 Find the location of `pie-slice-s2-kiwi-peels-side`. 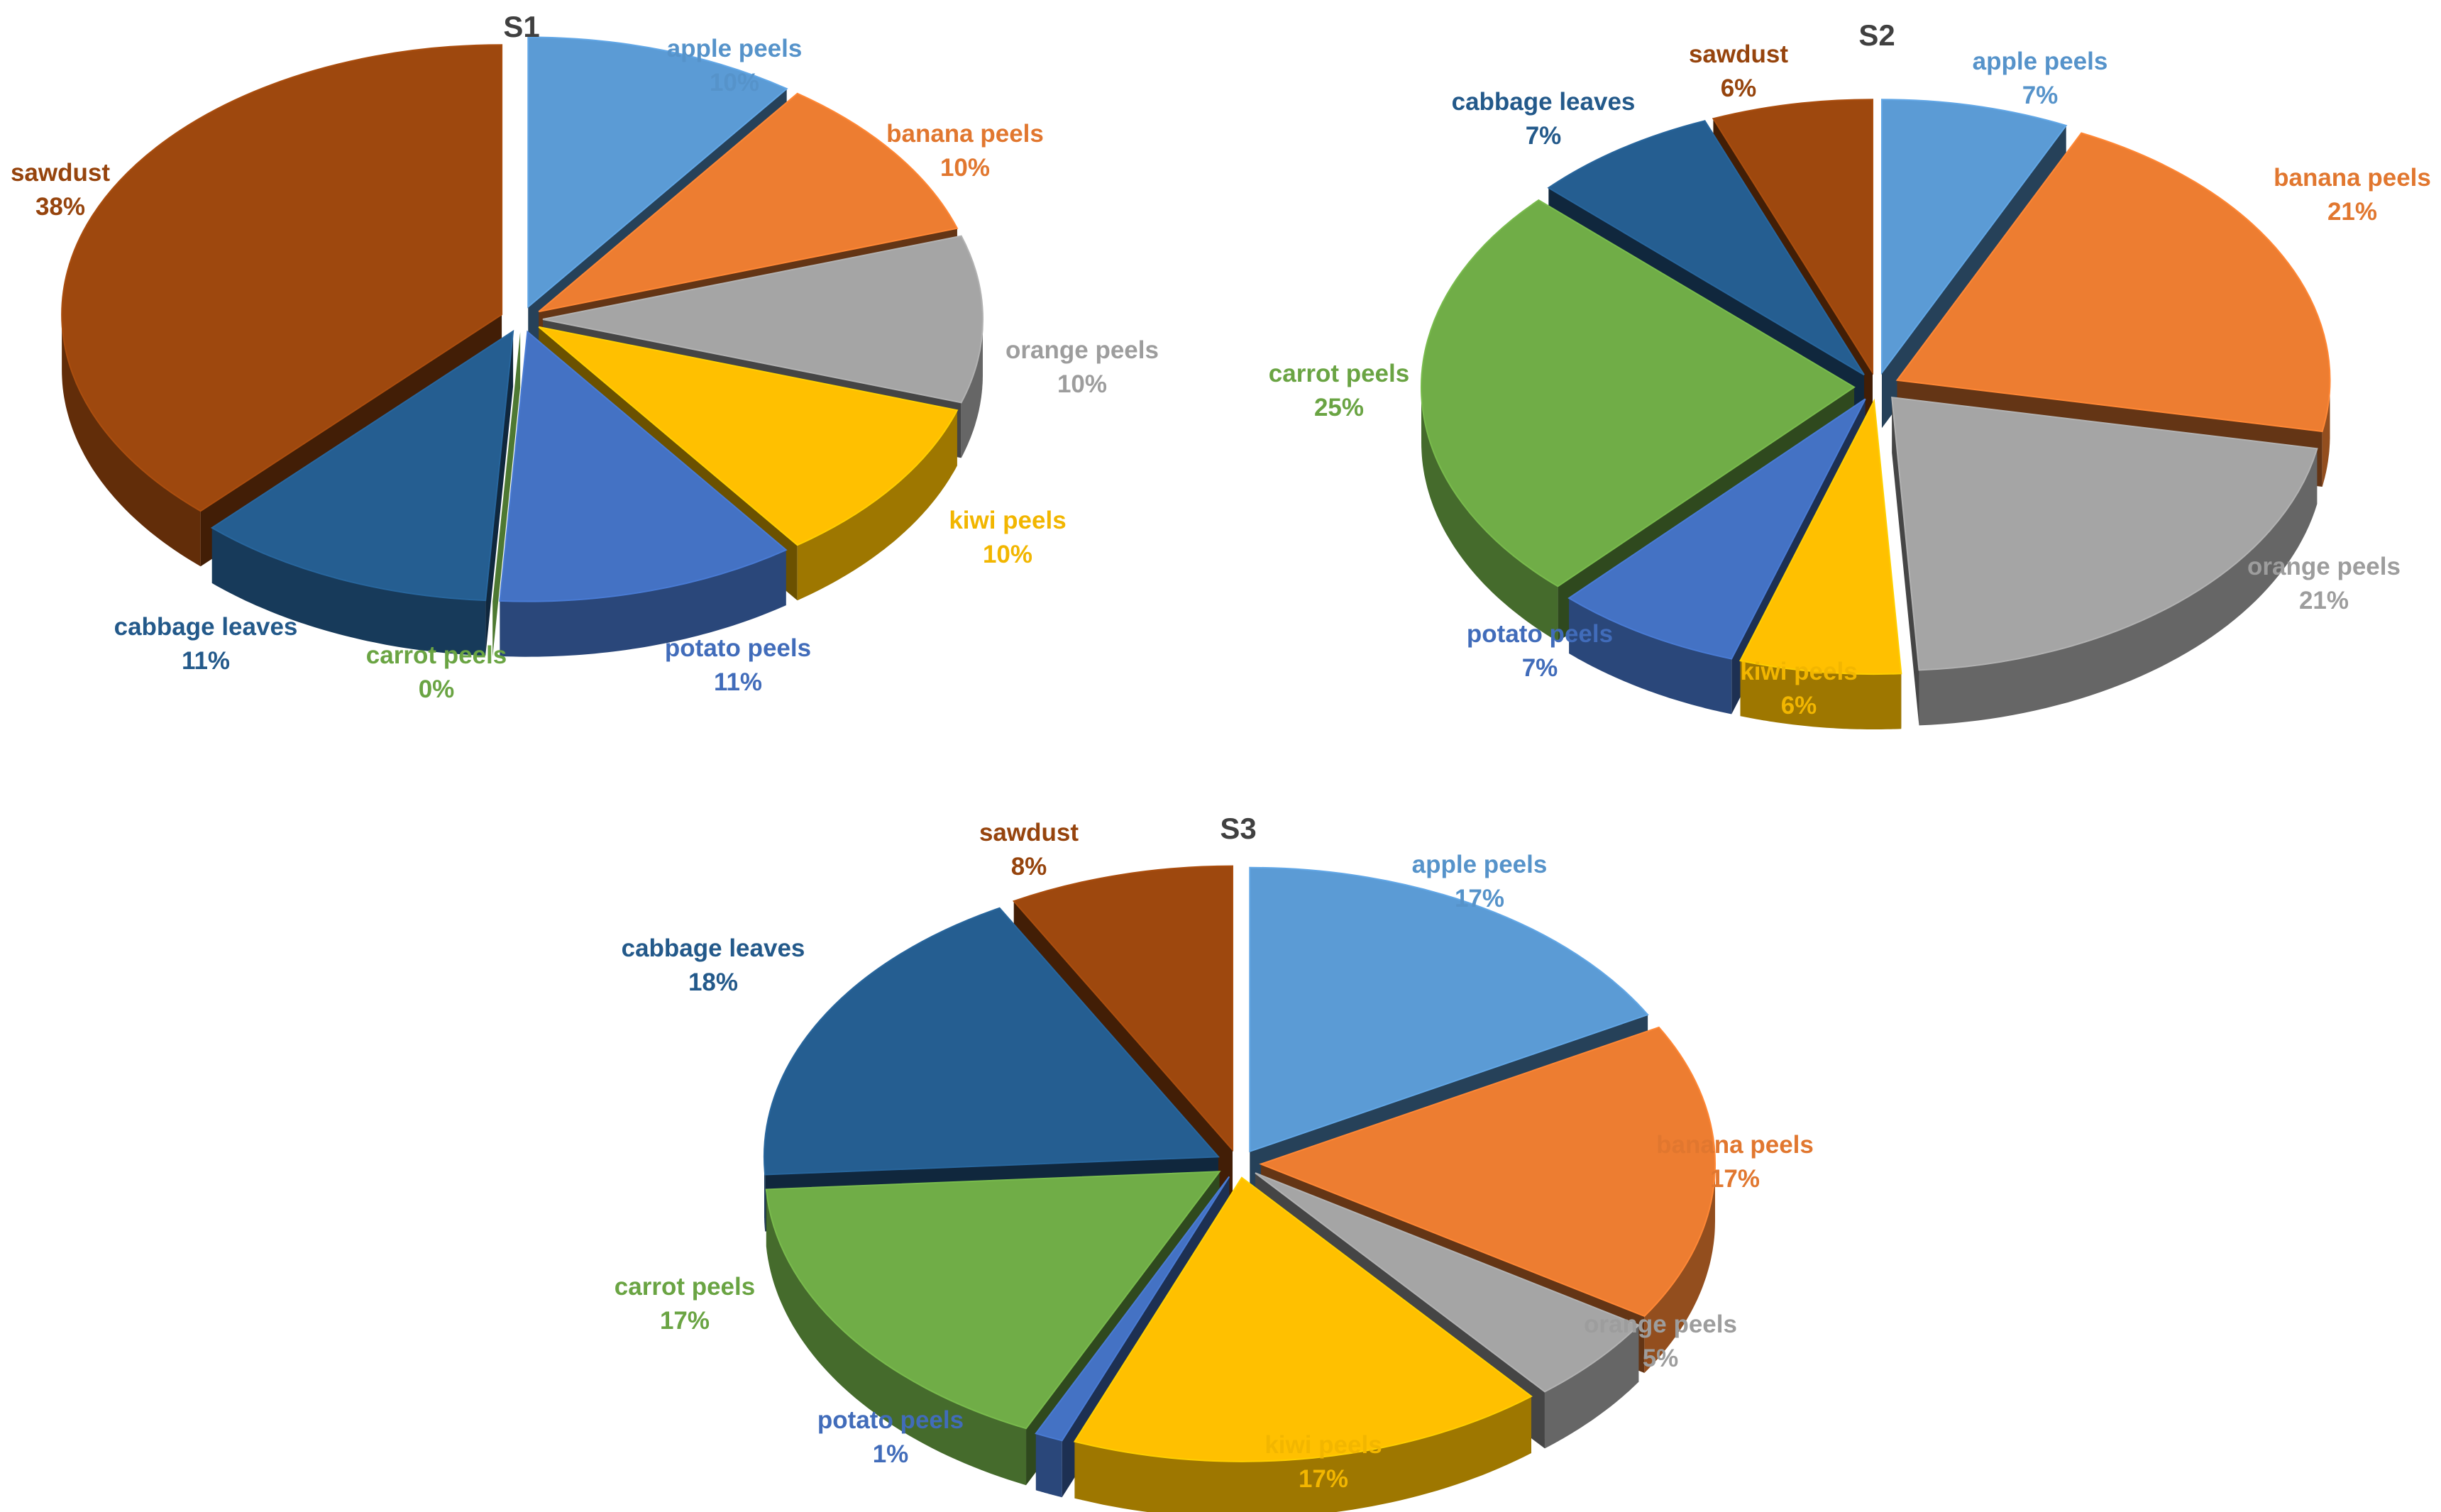

pie-slice-s2-kiwi-peels-side is located at coordinates (1821, 695).